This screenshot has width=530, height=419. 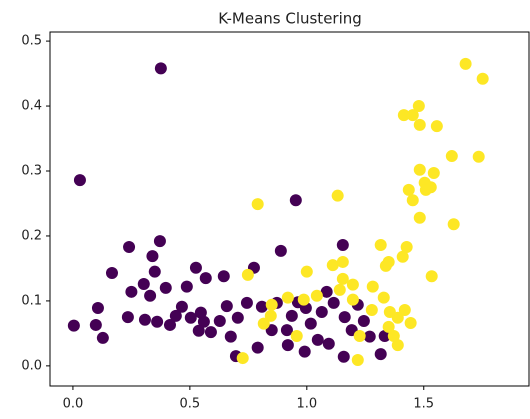 What do you see at coordinates (31, 235) in the screenshot?
I see `y-tick-label: 0.2` at bounding box center [31, 235].